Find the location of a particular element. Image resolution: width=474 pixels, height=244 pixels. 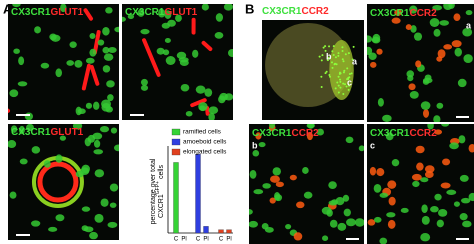

region-label: c is located at coordinates (349, 82).